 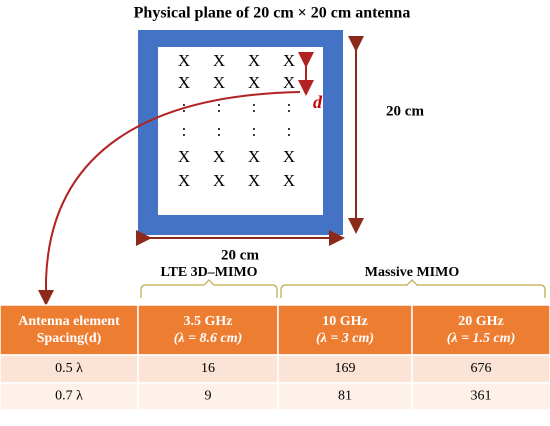 I want to click on cell-text: 361, so click(x=481, y=396).